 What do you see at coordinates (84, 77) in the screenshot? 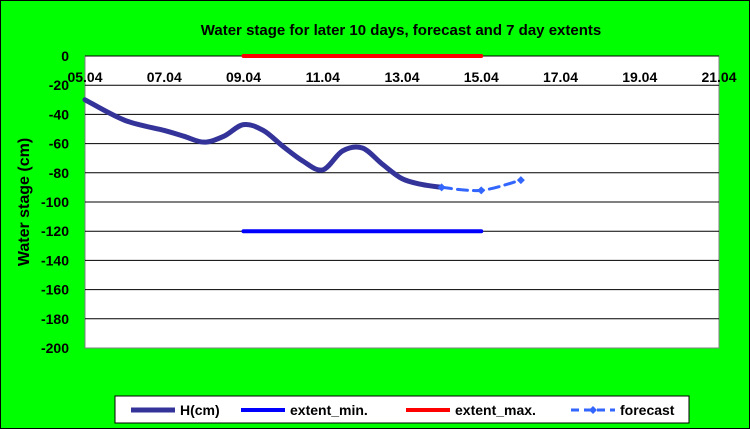
I see `x-tick-label: 05.04` at bounding box center [84, 77].